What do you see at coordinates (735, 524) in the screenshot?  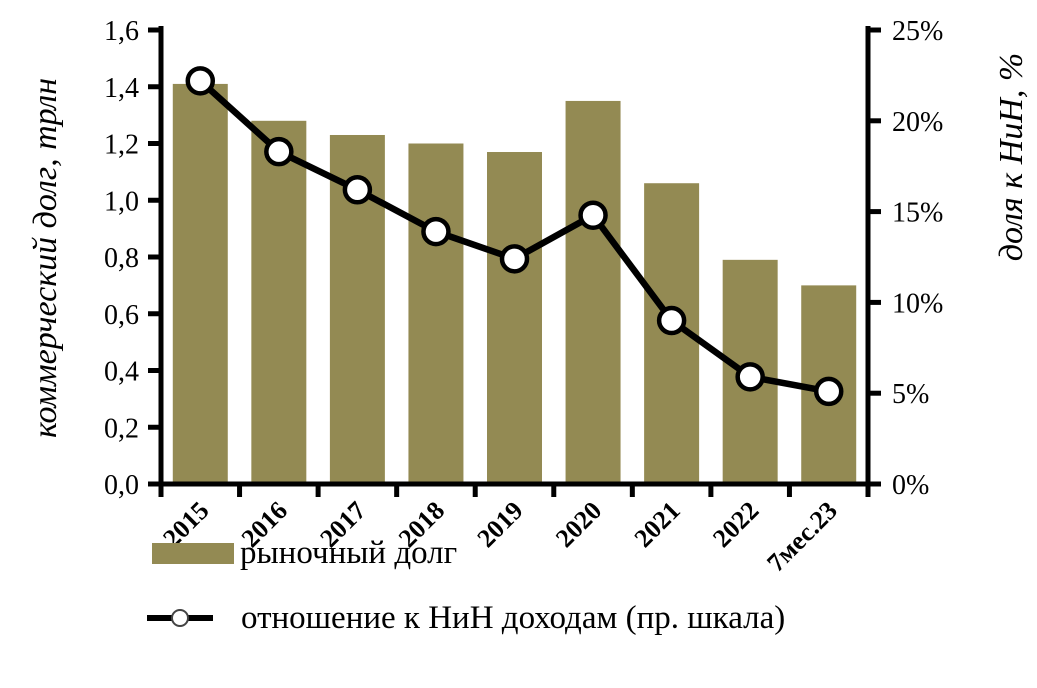 I see `x-axis-category-label: 2022` at bounding box center [735, 524].